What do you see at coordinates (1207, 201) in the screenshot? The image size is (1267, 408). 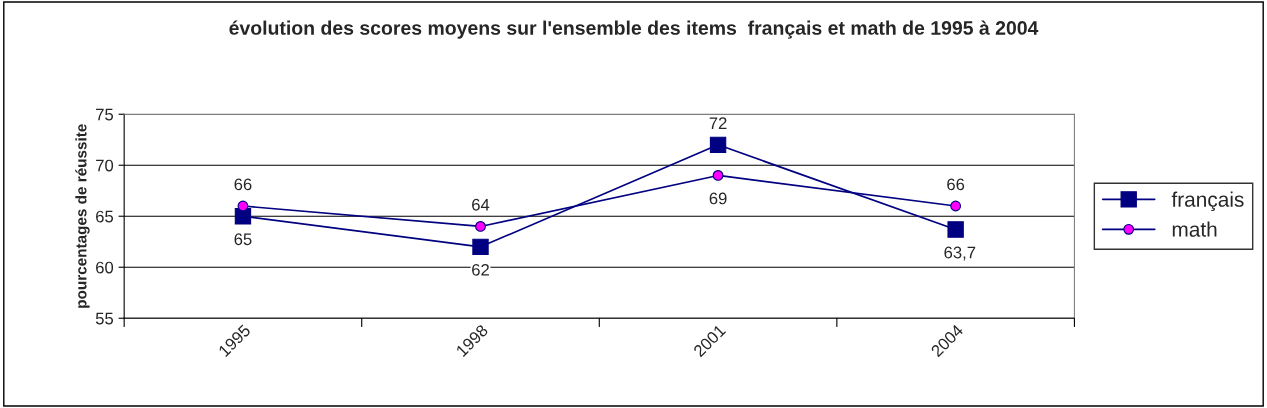 I see `legend-label: français` at bounding box center [1207, 201].